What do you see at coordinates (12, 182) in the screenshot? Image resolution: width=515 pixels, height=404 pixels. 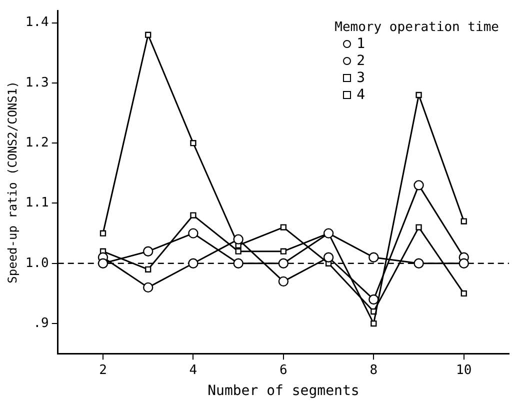 I see `y-axis-title: Speed-up ratio (CONS2/CONS1)` at bounding box center [12, 182].